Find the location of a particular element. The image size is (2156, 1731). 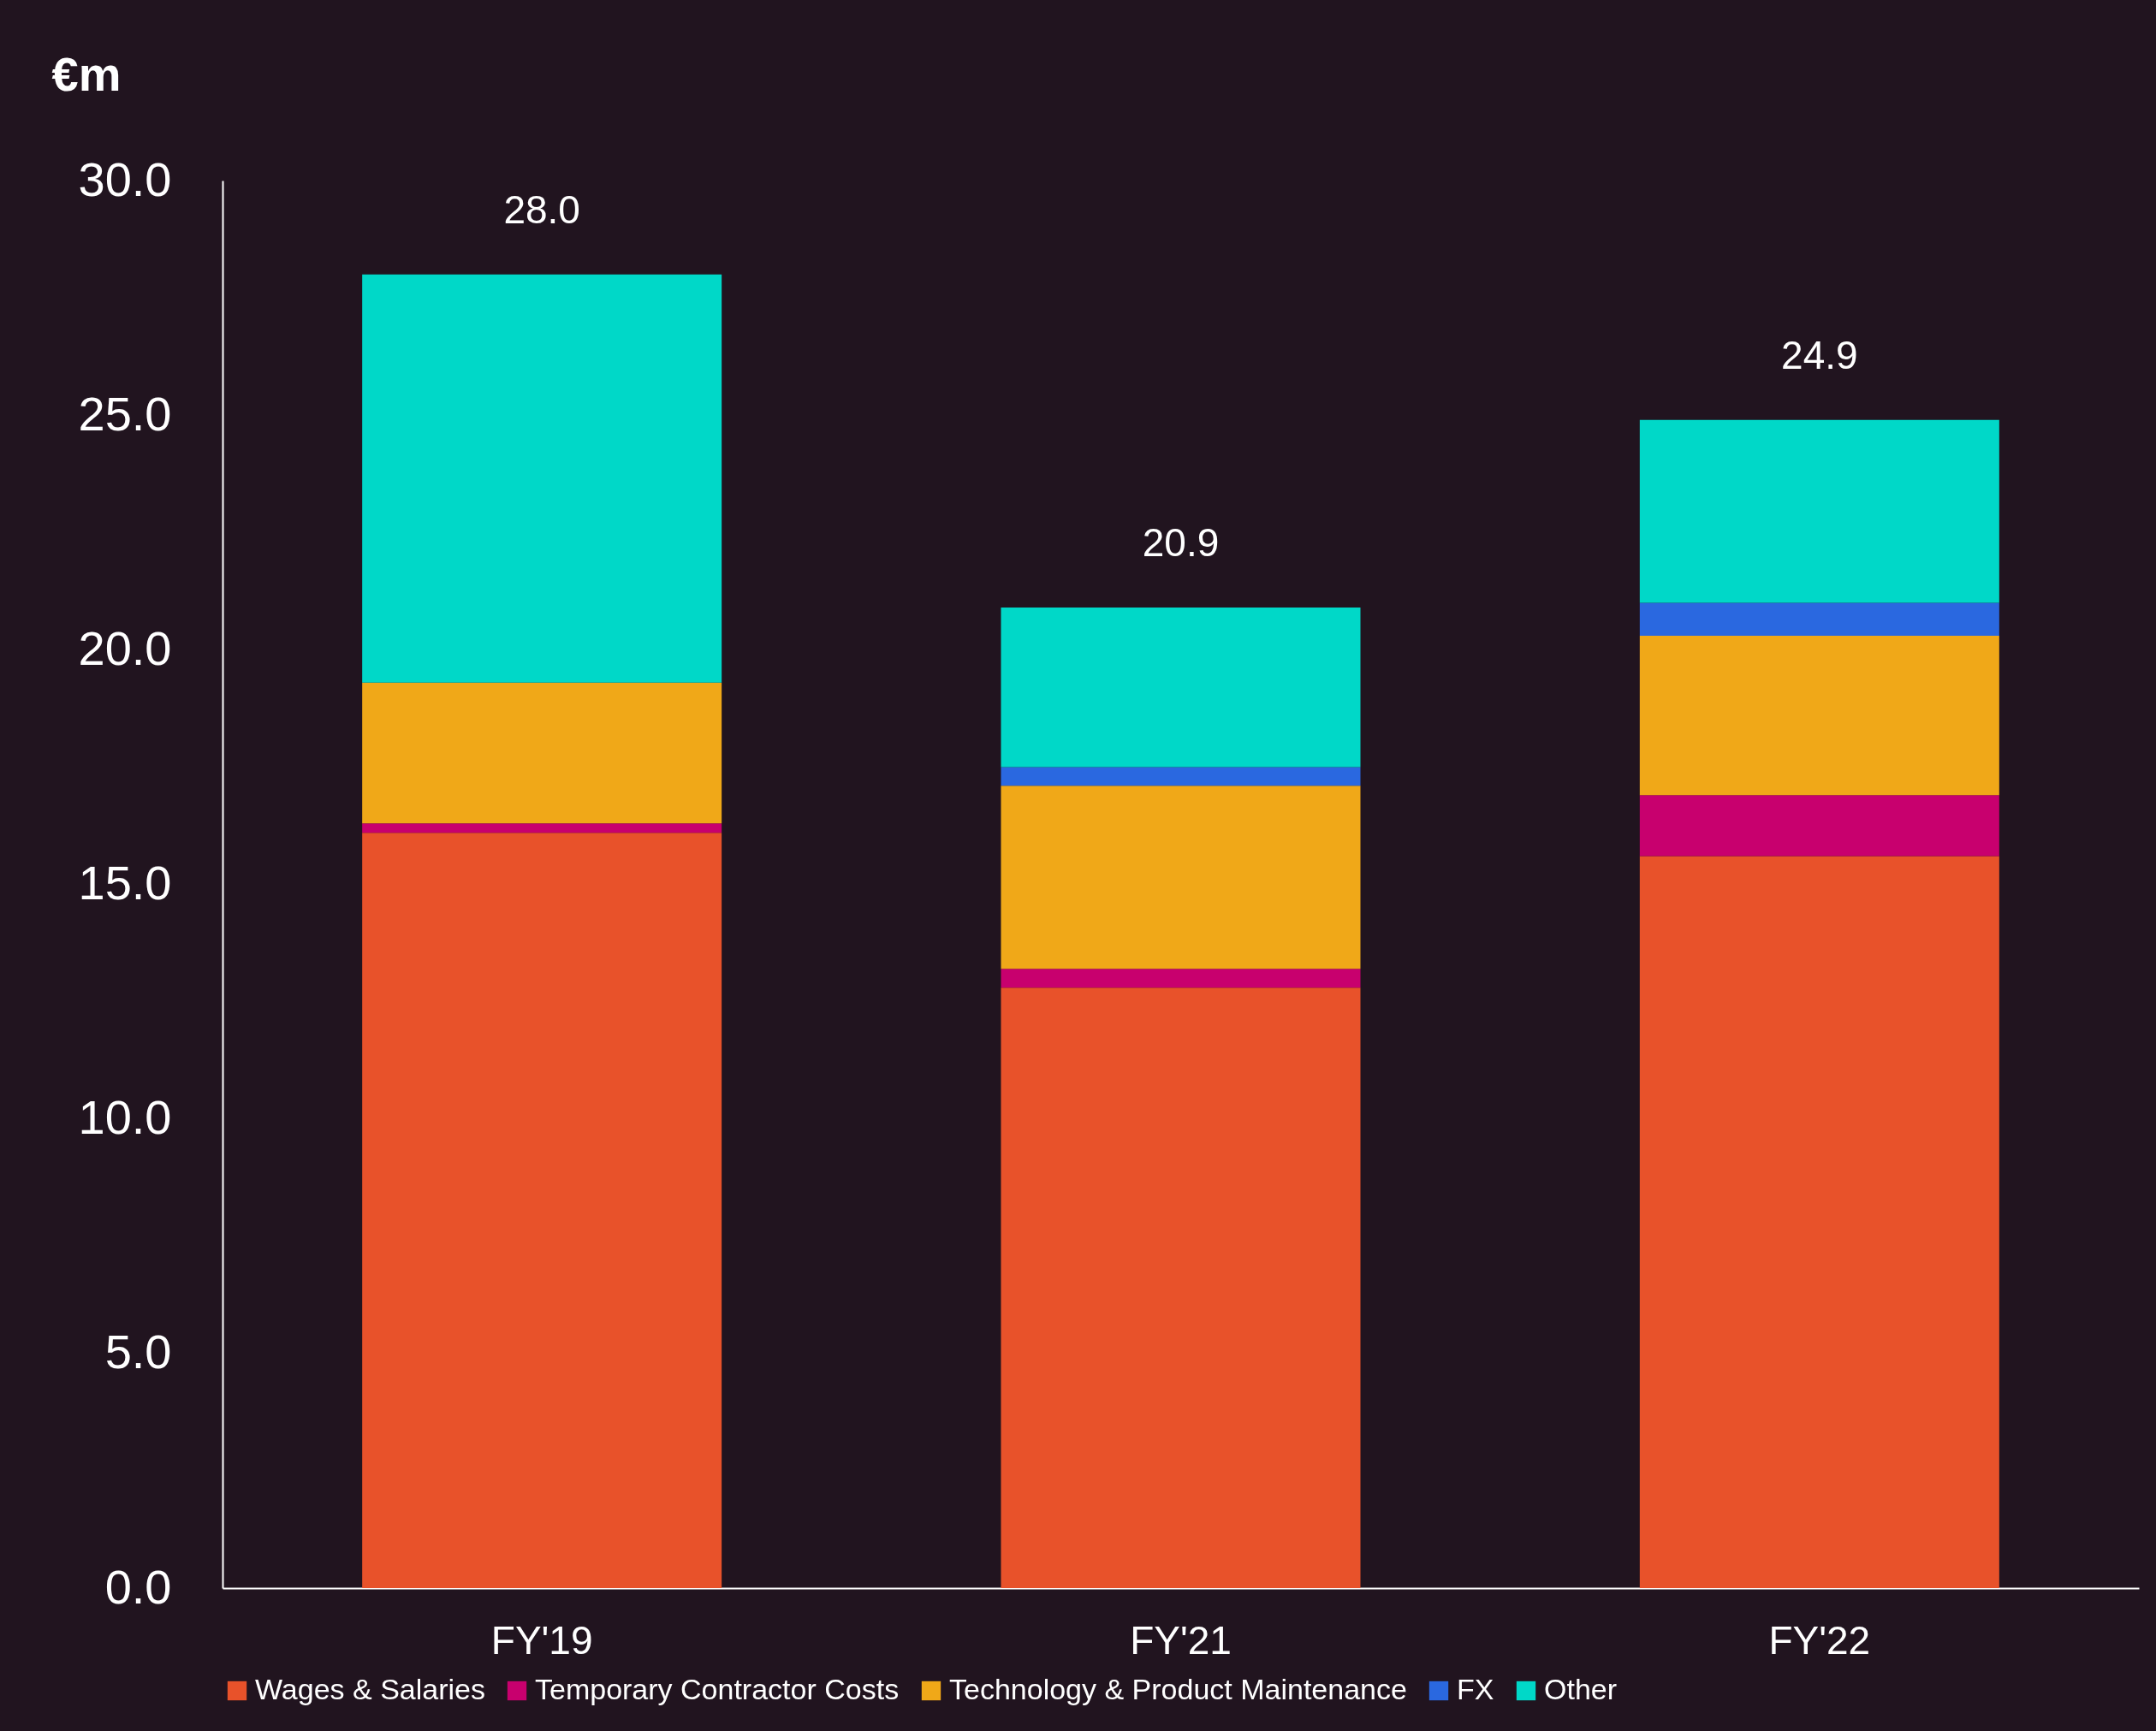

x-tick-label: FY'22 is located at coordinates (1819, 1640).